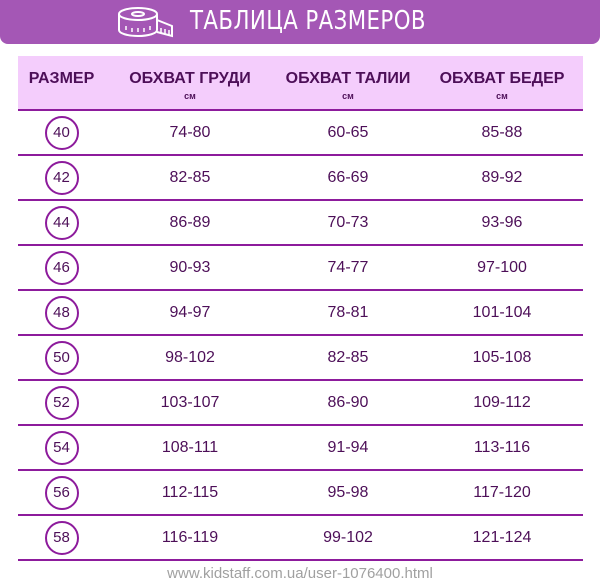 This screenshot has height=585, width=600. I want to click on size-badge: 50, so click(61, 357).